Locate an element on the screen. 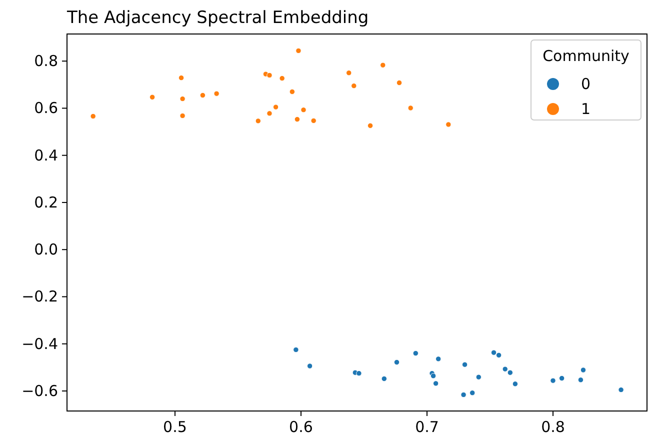 The height and width of the screenshot is (448, 649). legend-label: 1 is located at coordinates (586, 109).